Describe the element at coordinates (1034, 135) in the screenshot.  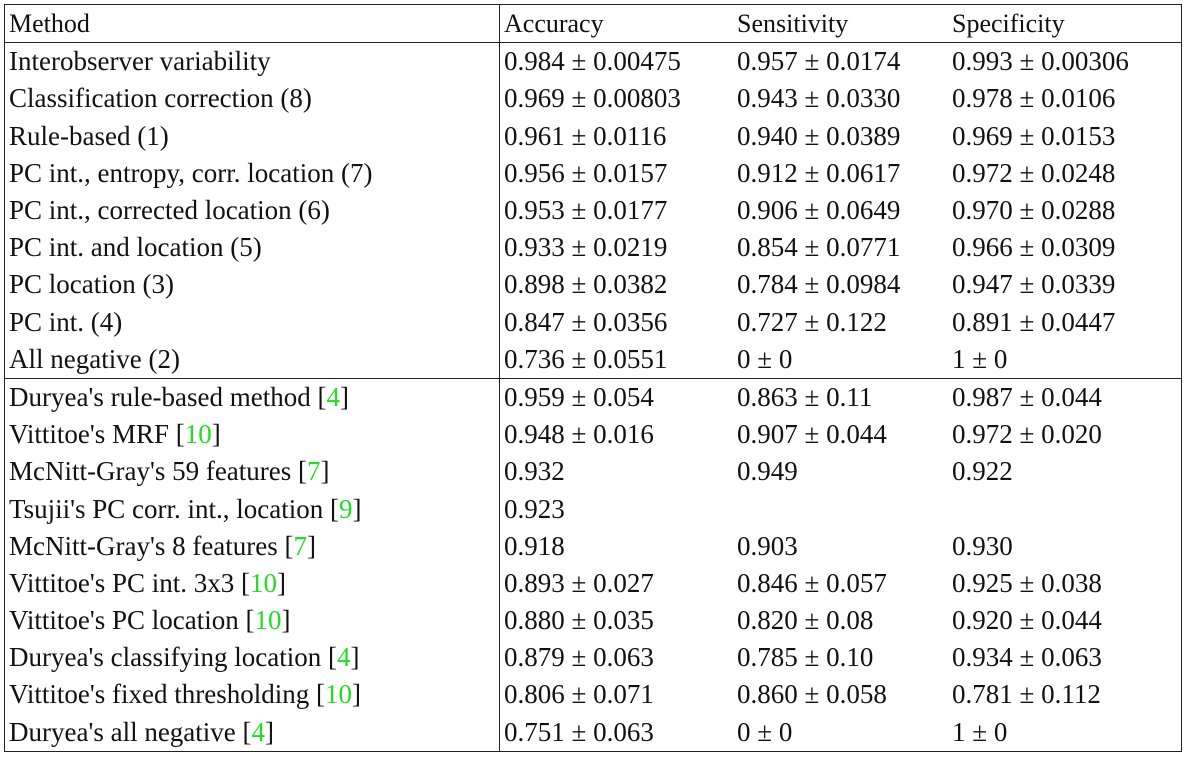
I see `metric-cell: 0.969 ± 0.0153` at that location.